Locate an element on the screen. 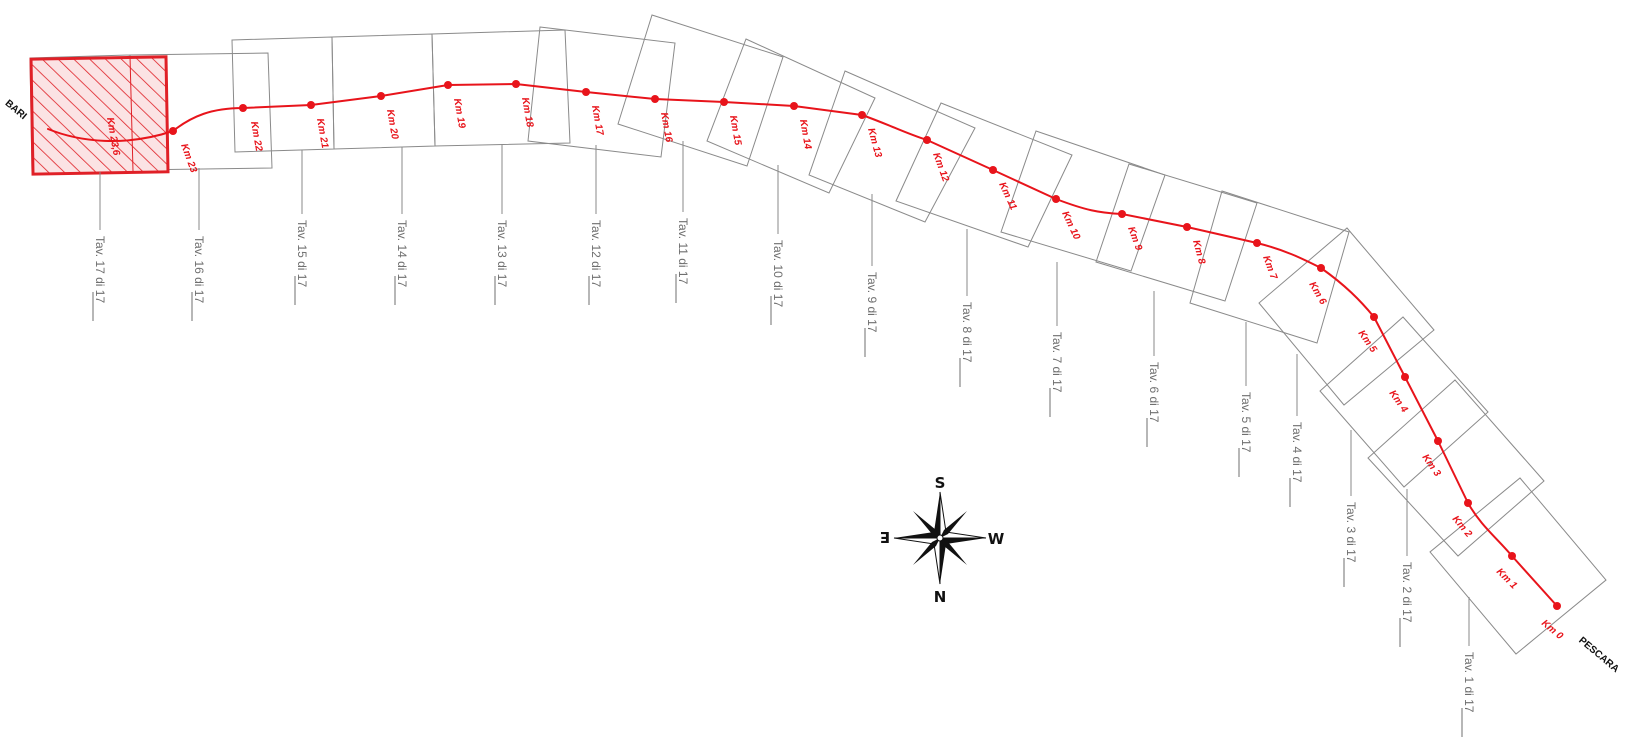 The image size is (1627, 737). sheet-label: Tav. 4 di 17 is located at coordinates (1297, 452).